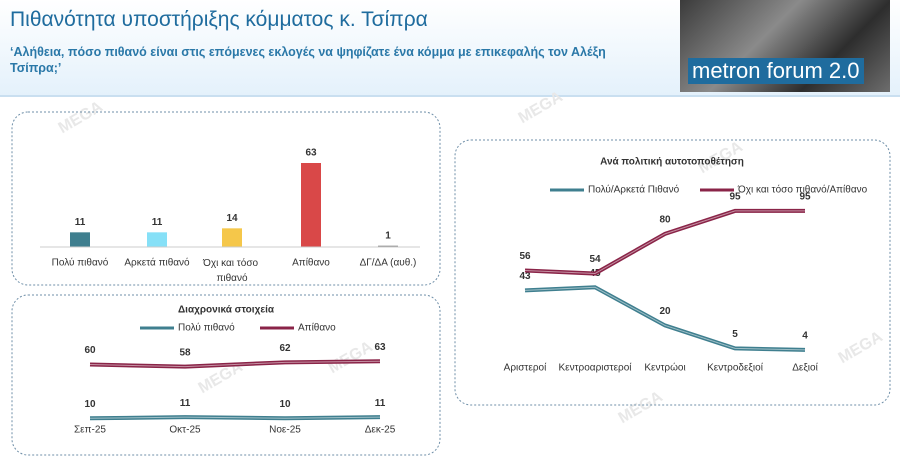 Image resolution: width=900 pixels, height=459 pixels. Describe the element at coordinates (206, 328) in the screenshot. I see `legend-label: Πολύ πιθανό` at that location.